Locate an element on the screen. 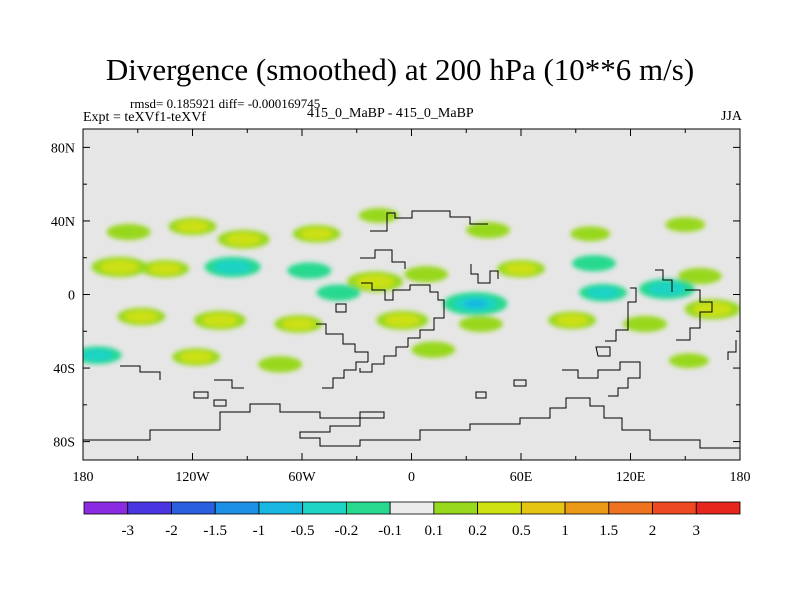  colorbar-label-11: 1.5 is located at coordinates (608, 531).